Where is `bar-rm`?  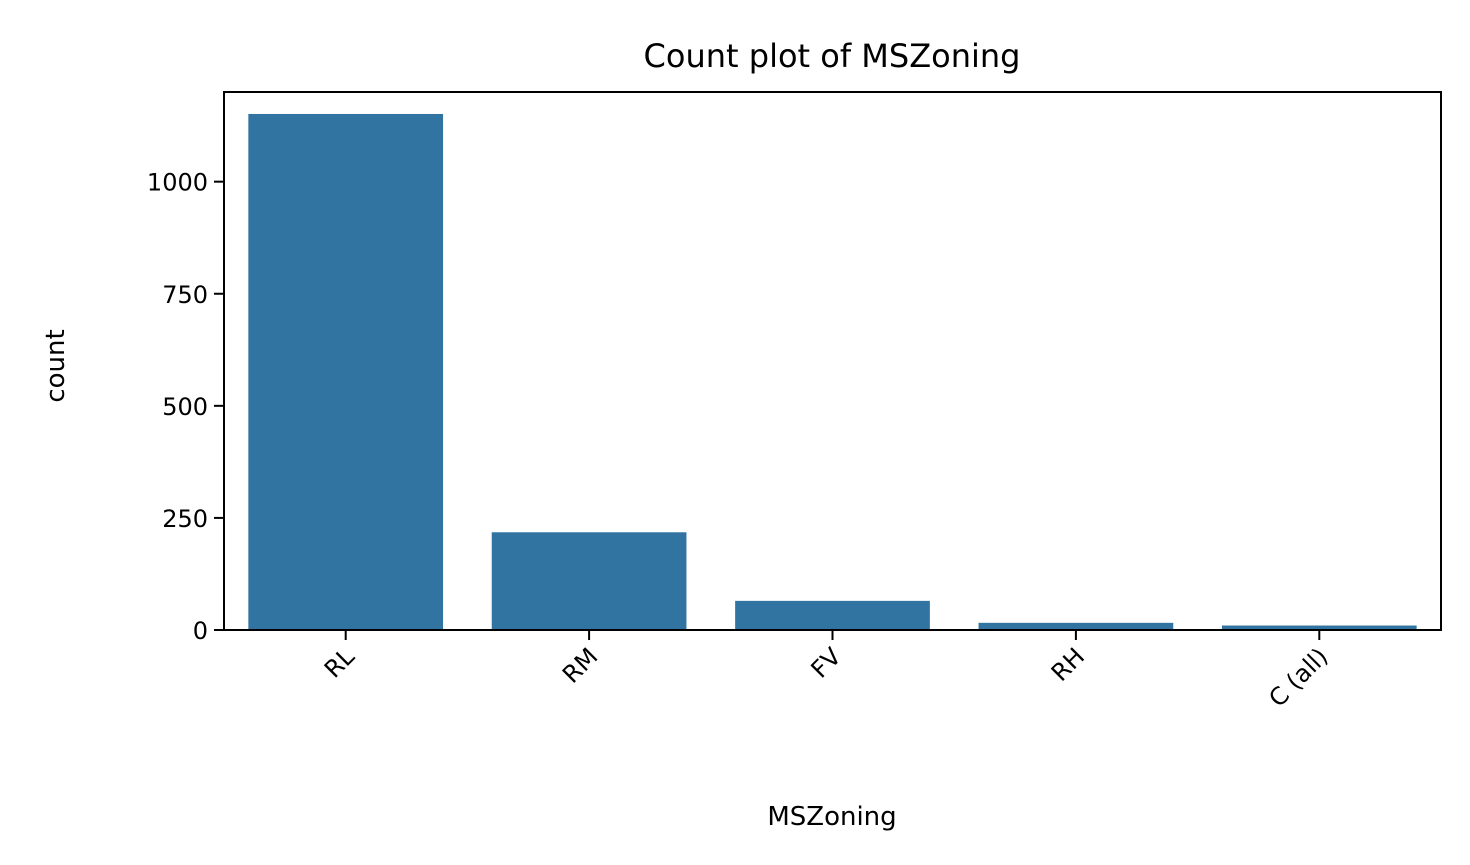
bar-rm is located at coordinates (589, 581).